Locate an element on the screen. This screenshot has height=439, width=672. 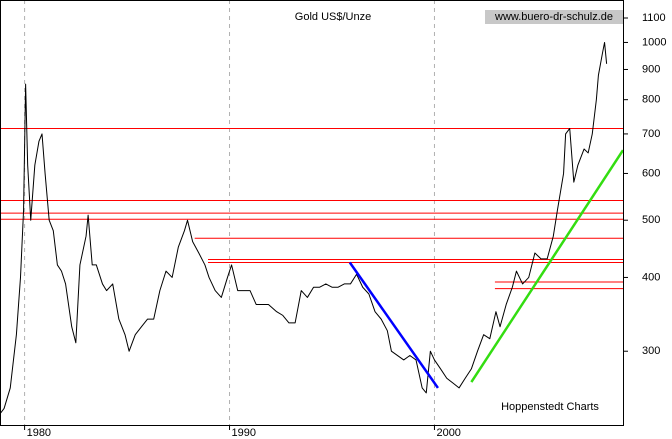
y-tick-label: 800 is located at coordinates (651, 100).